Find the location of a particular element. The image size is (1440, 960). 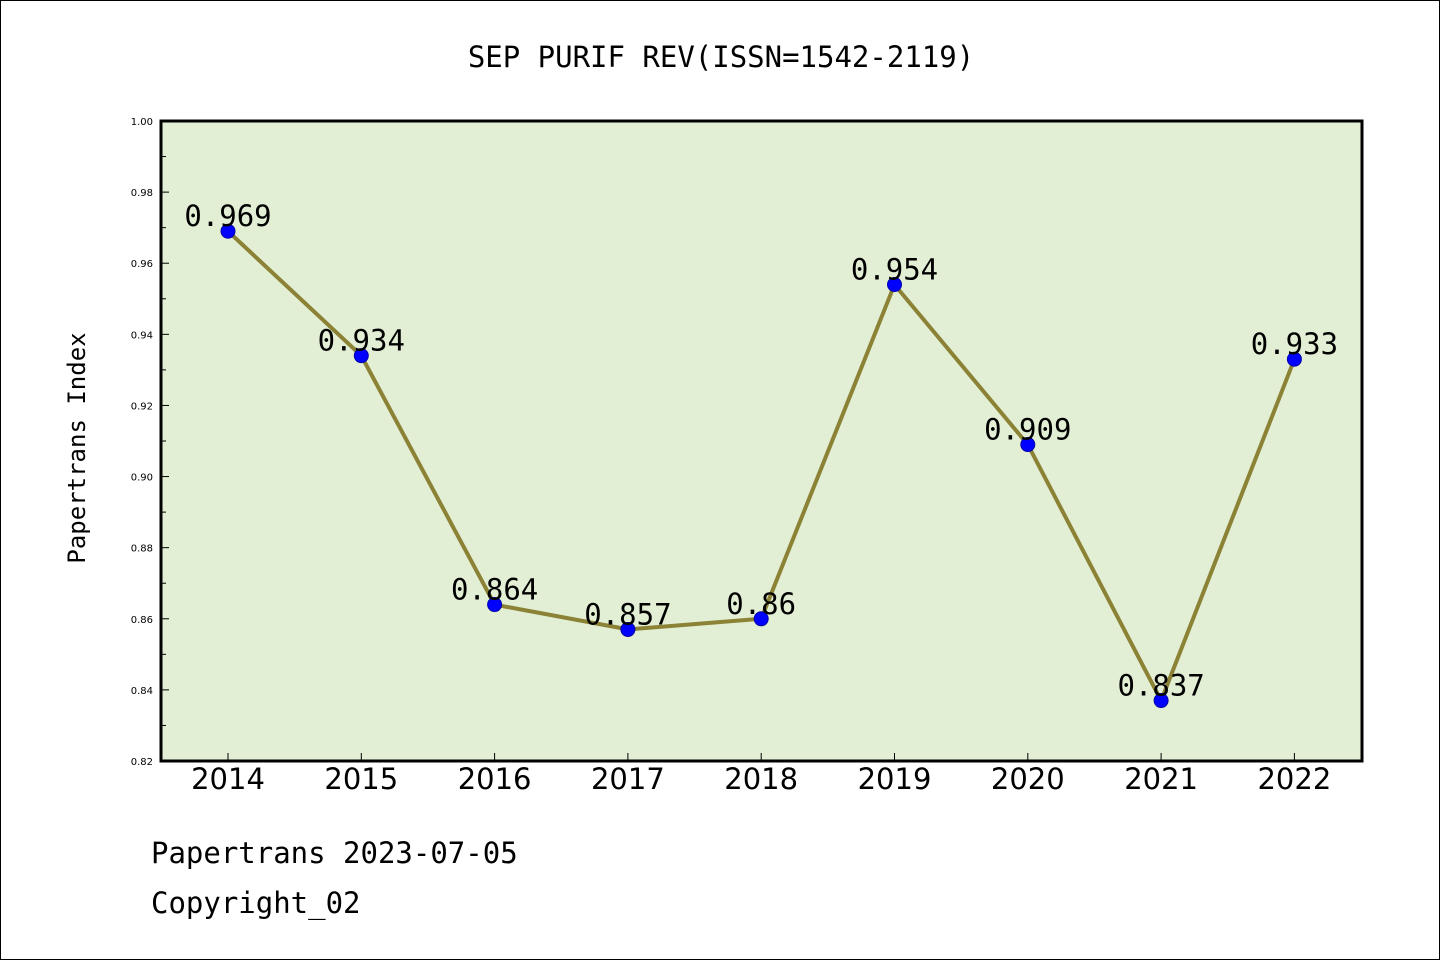

y-axis: 0.82 0.84 0.86 0.88 0.90 0.92 0.94 0.96 0.98 1.00 is located at coordinates (150, 442).